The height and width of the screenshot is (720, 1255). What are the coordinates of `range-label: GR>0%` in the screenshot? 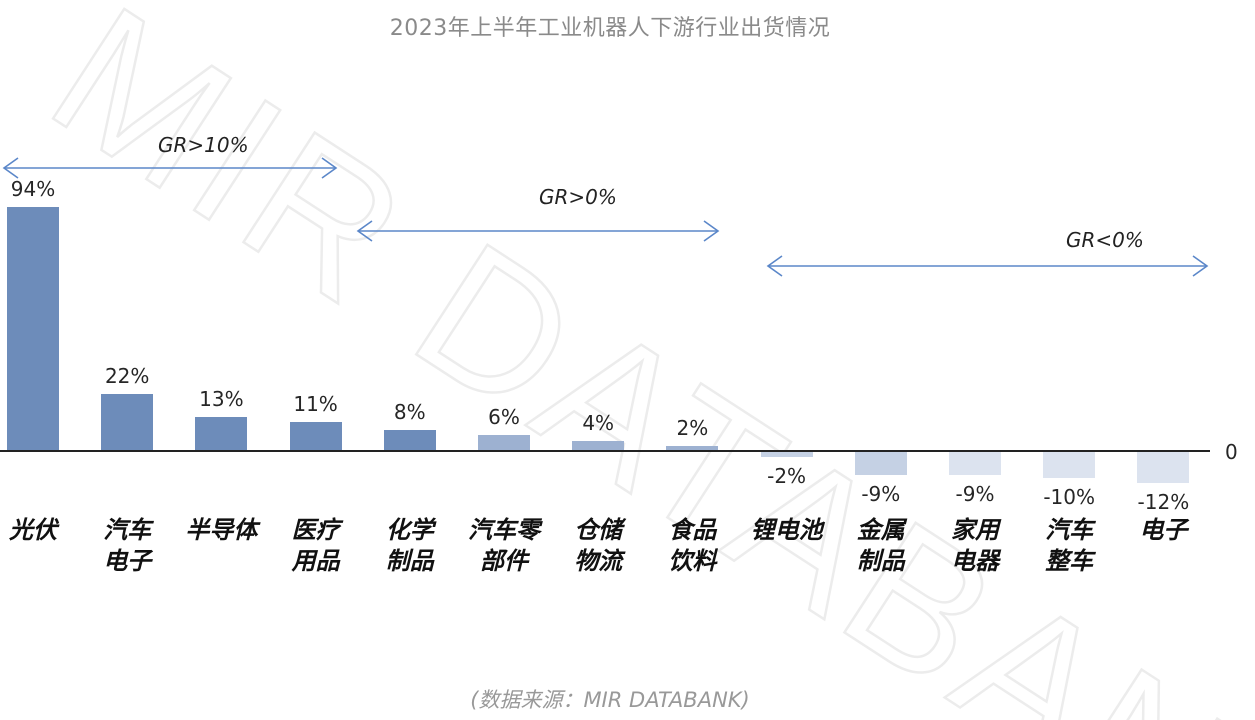 It's located at (578, 197).